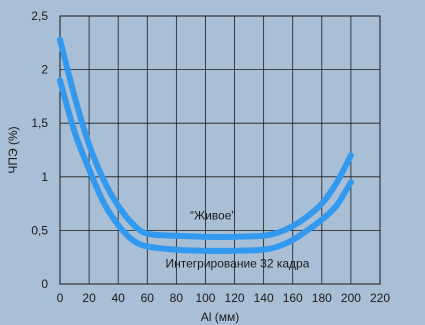  Describe the element at coordinates (148, 298) in the screenshot. I see `x-tick-label-3: 60` at that location.